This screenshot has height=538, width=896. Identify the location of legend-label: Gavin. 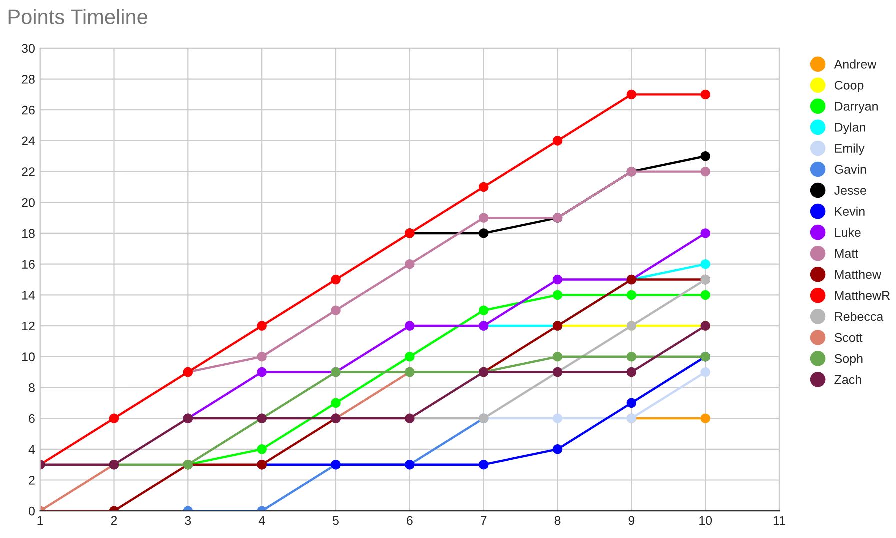
(850, 169).